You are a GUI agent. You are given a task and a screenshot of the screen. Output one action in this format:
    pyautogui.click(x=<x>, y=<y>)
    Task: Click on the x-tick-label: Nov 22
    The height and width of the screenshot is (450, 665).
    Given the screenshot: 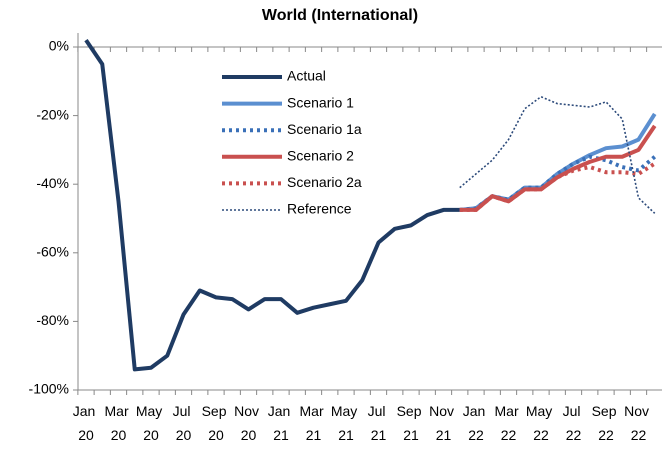 What is the action you would take?
    pyautogui.click(x=638, y=423)
    